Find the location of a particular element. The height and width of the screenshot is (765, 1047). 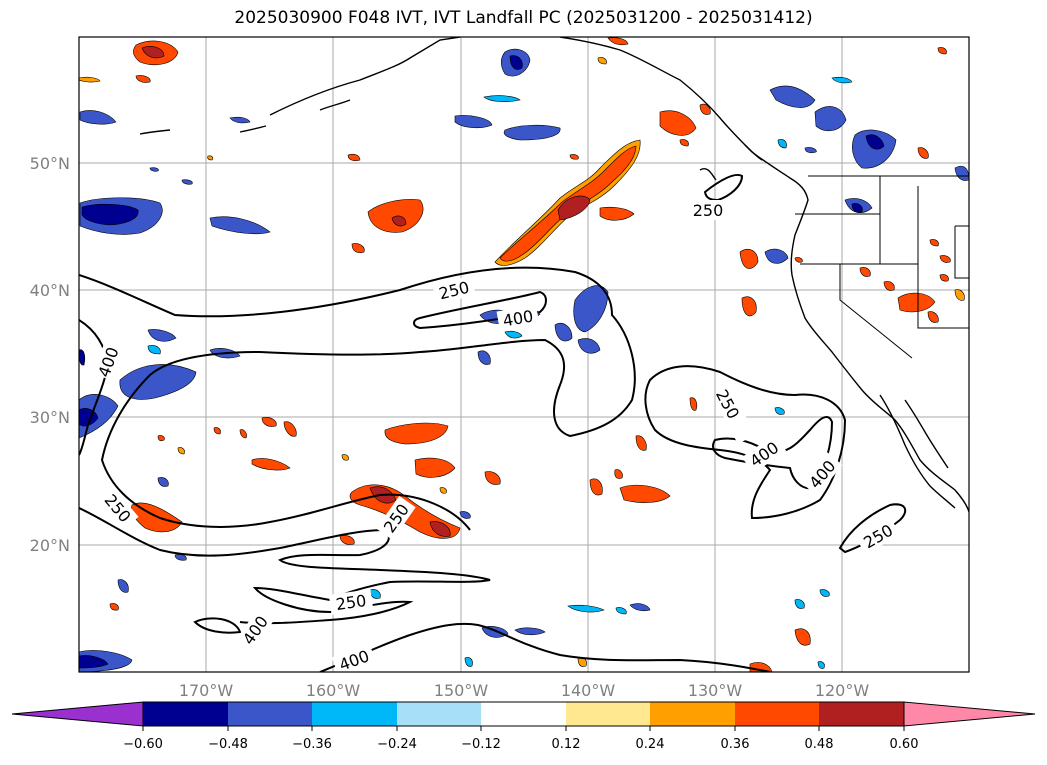

lat-label: 30°N is located at coordinates (50, 417).